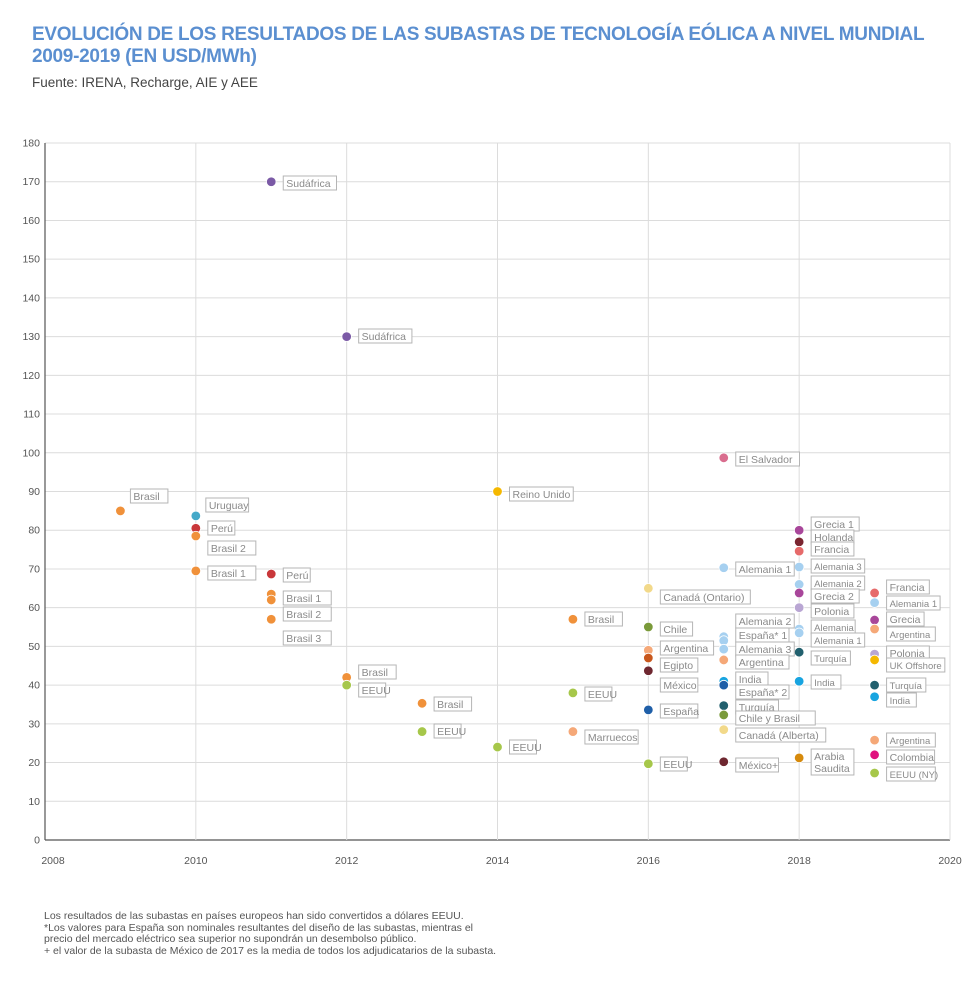 Image resolution: width=980 pixels, height=1004 pixels. I want to click on data-label-text: España* 2, so click(763, 693).